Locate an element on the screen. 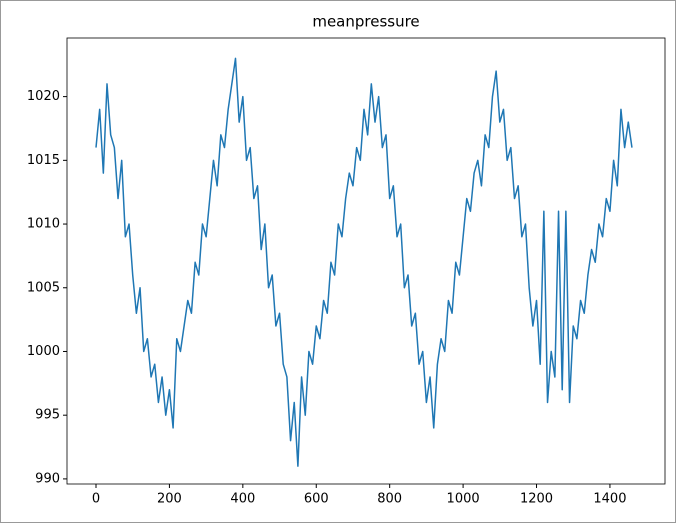 The width and height of the screenshot is (676, 523). x-tick-label: 600 is located at coordinates (316, 499).